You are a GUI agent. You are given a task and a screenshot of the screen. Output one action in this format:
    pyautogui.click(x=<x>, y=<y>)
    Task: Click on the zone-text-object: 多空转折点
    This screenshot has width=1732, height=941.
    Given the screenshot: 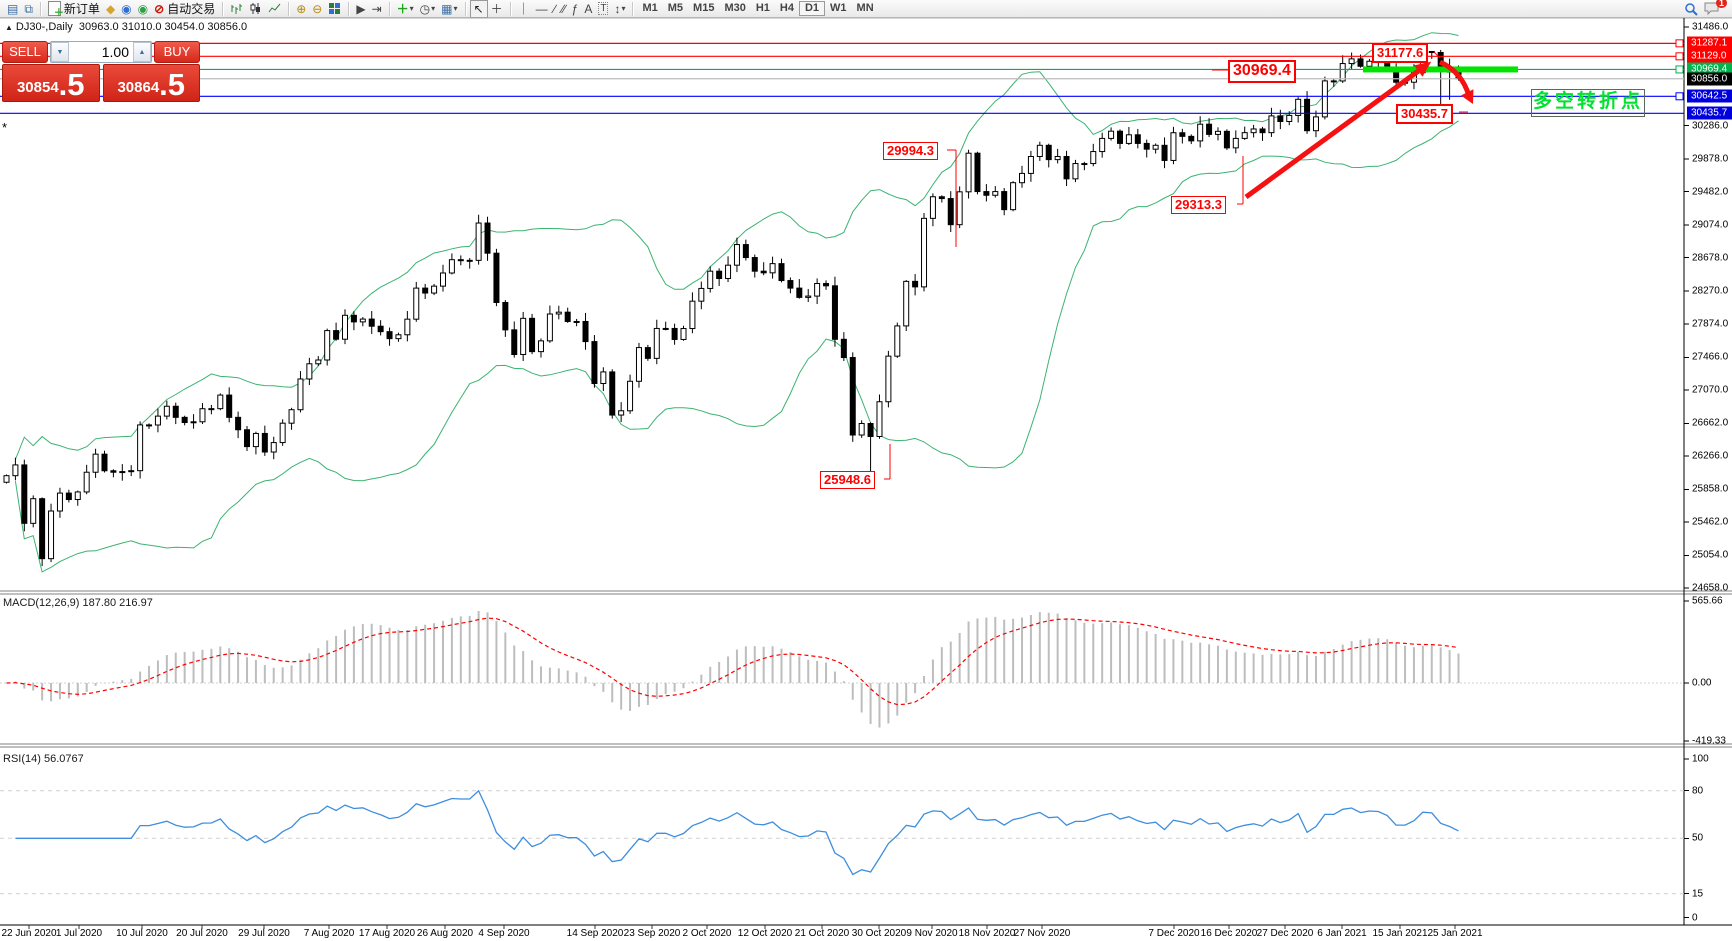 What is the action you would take?
    pyautogui.click(x=1588, y=103)
    